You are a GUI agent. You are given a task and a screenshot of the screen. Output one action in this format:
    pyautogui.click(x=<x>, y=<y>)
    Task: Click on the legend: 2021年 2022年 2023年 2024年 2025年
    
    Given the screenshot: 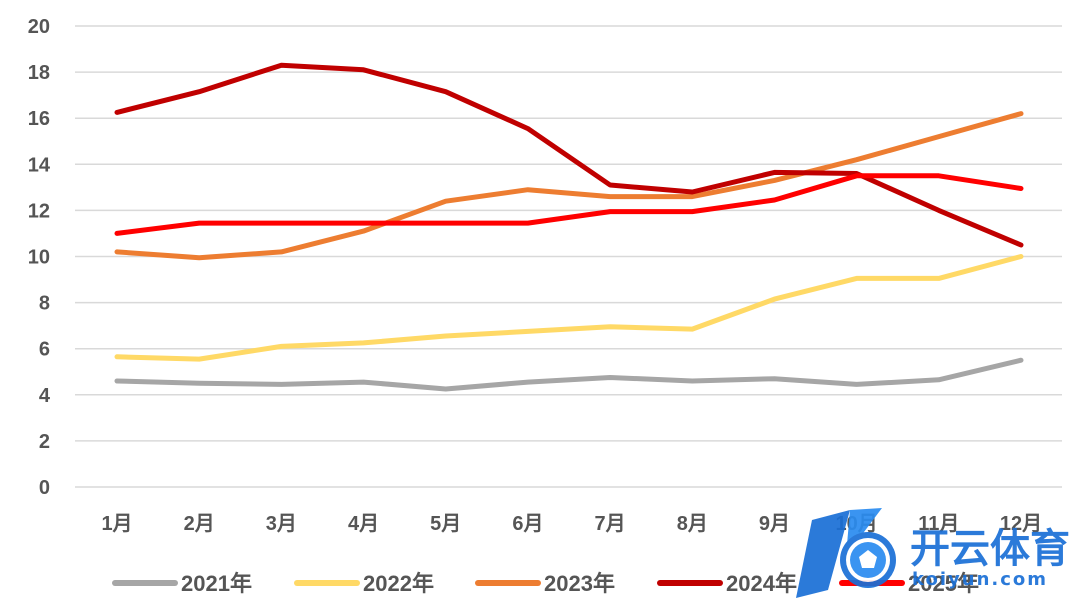 What is the action you would take?
    pyautogui.click(x=545, y=583)
    